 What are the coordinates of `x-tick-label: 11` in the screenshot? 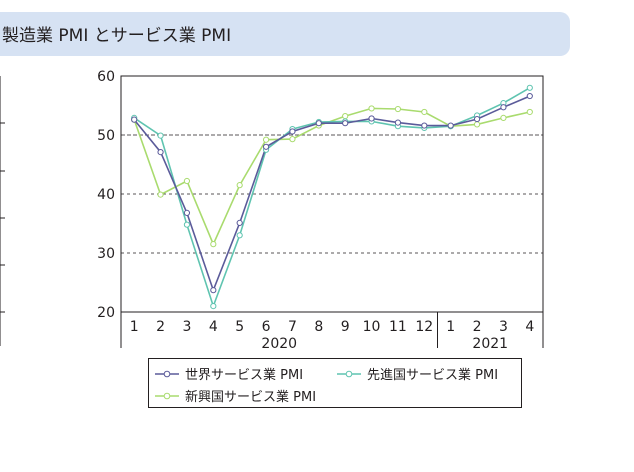 It's located at (398, 327).